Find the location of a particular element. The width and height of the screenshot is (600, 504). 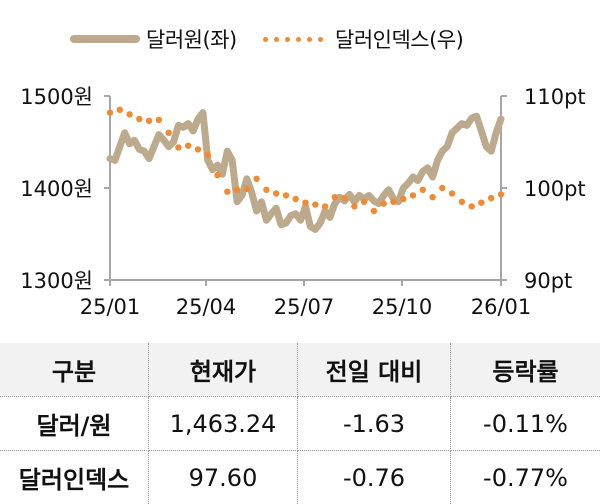

table-row: 달러/원 1,463.24 -1.63 -0.11% is located at coordinates (300, 423).